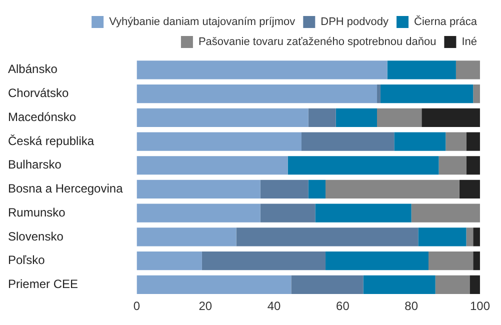 The height and width of the screenshot is (325, 501). Describe the element at coordinates (274, 306) in the screenshot. I see `x-tick-label: 40` at that location.